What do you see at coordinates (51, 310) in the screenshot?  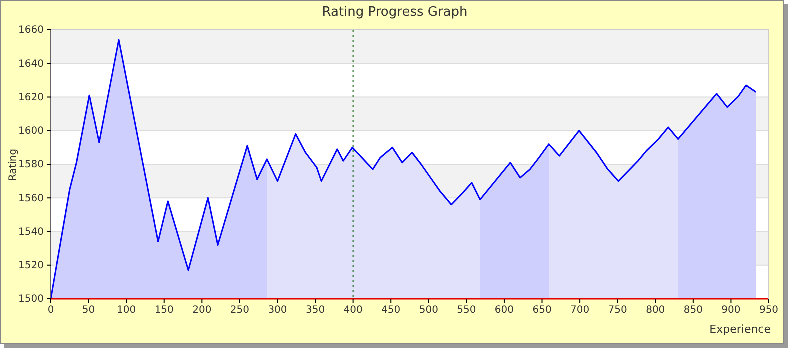 I see `x-tick-label: 0` at bounding box center [51, 310].